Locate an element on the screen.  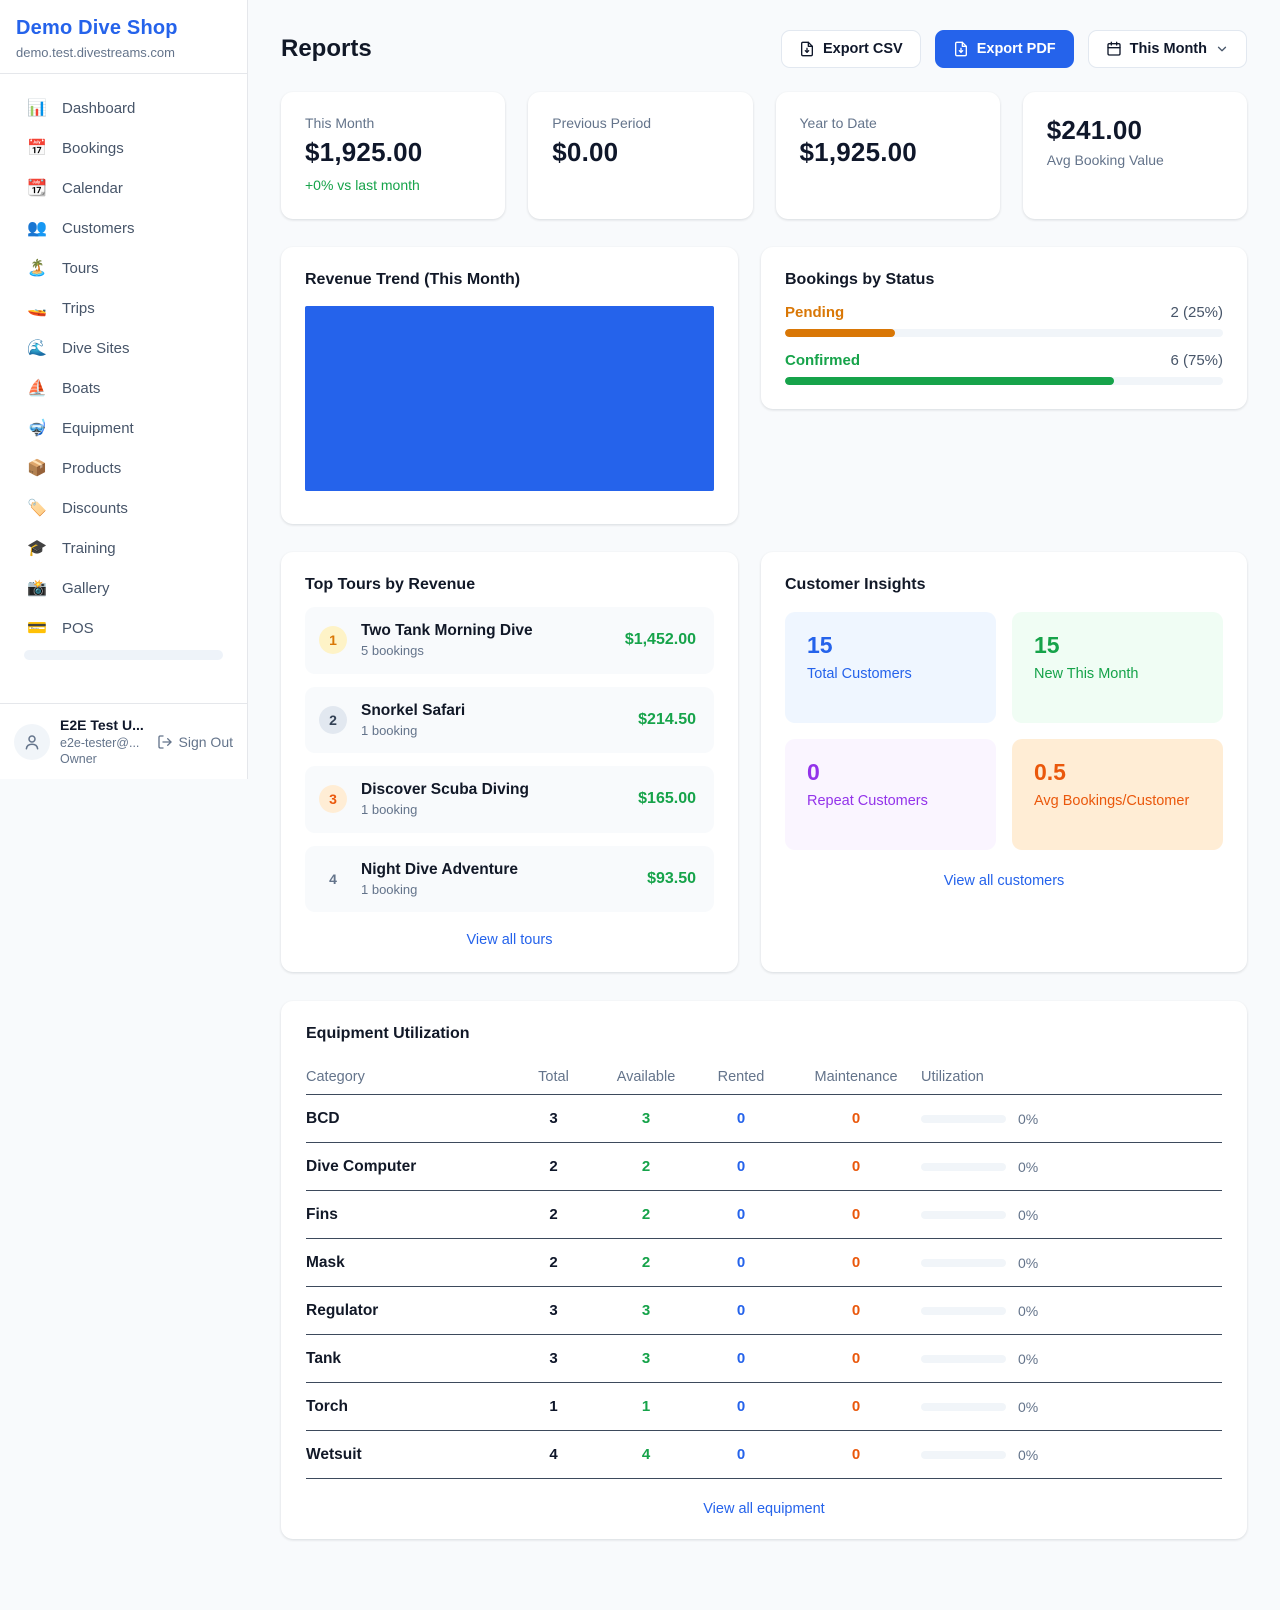
island-icon: 🏝️ is located at coordinates (37, 268).